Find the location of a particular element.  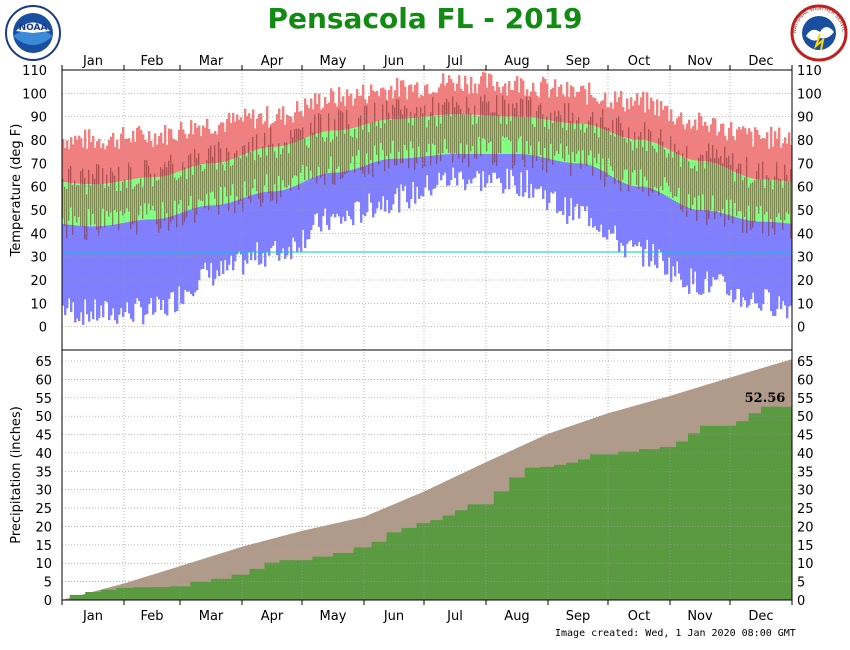

precip-ytick-left: 5 is located at coordinates (48, 583).